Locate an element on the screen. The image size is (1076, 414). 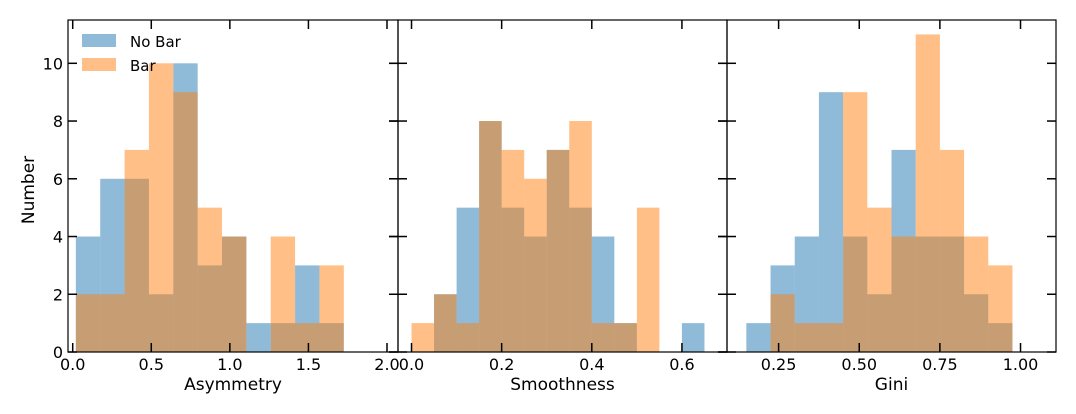
x-tick-label: 0.4 is located at coordinates (591, 364).